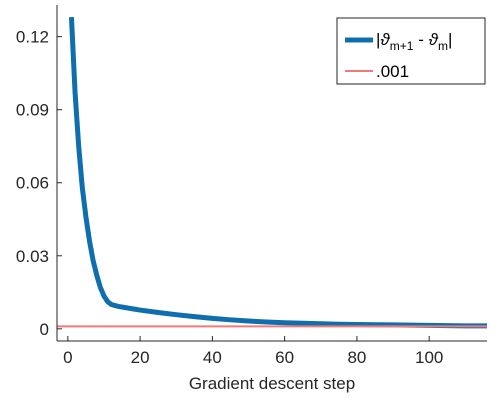  Describe the element at coordinates (272, 383) in the screenshot. I see `x-axis-label: Gradient descent step` at that location.